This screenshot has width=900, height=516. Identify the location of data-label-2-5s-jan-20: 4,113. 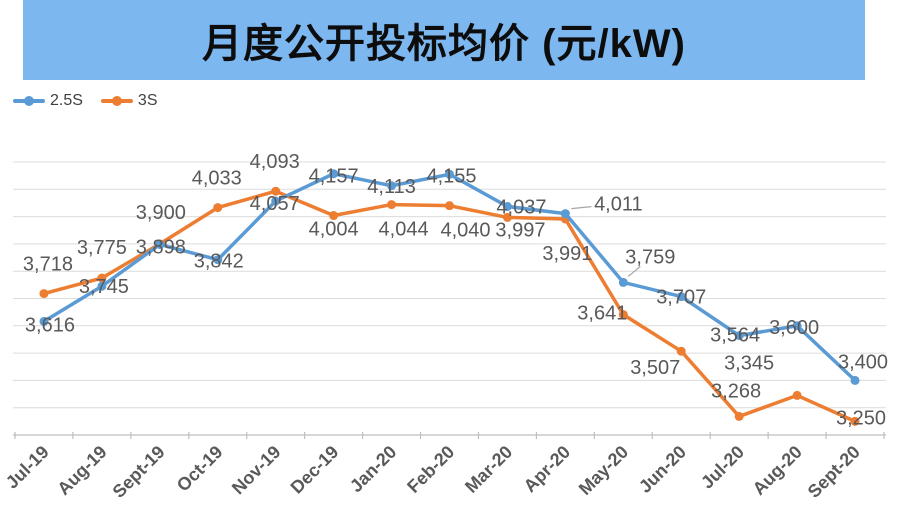
(391, 187).